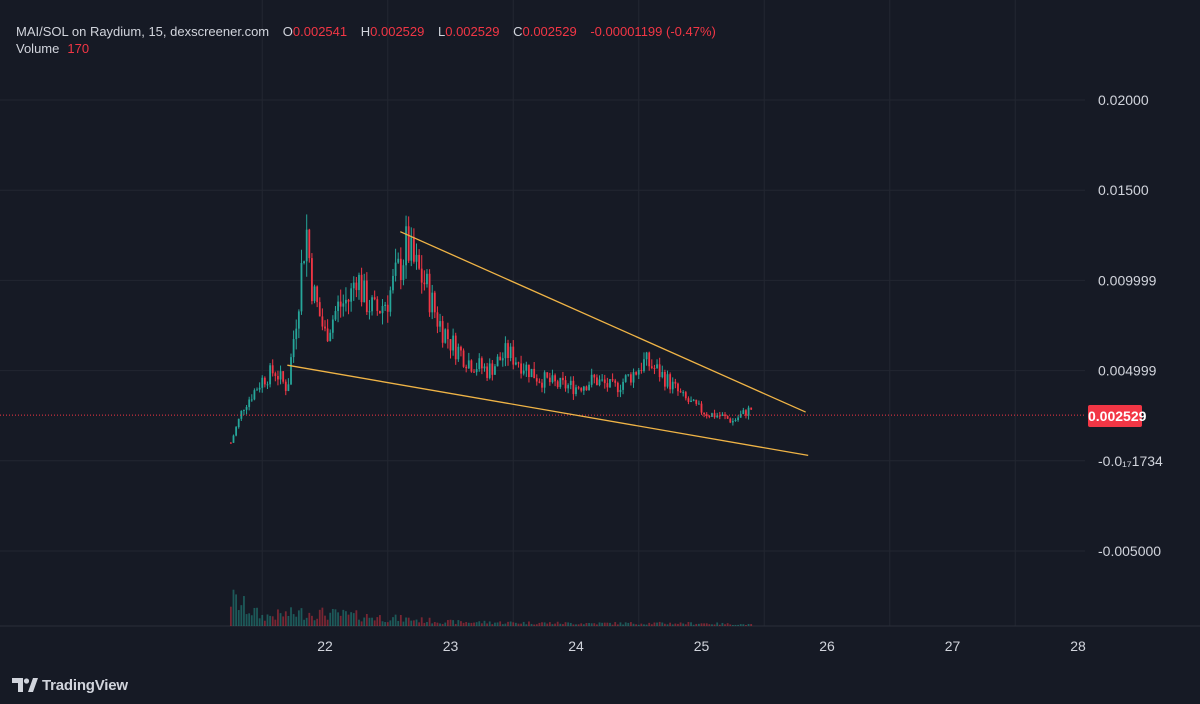 Image resolution: width=1200 pixels, height=704 pixels. Describe the element at coordinates (576, 646) in the screenshot. I see `time-tick-label: 24` at that location.